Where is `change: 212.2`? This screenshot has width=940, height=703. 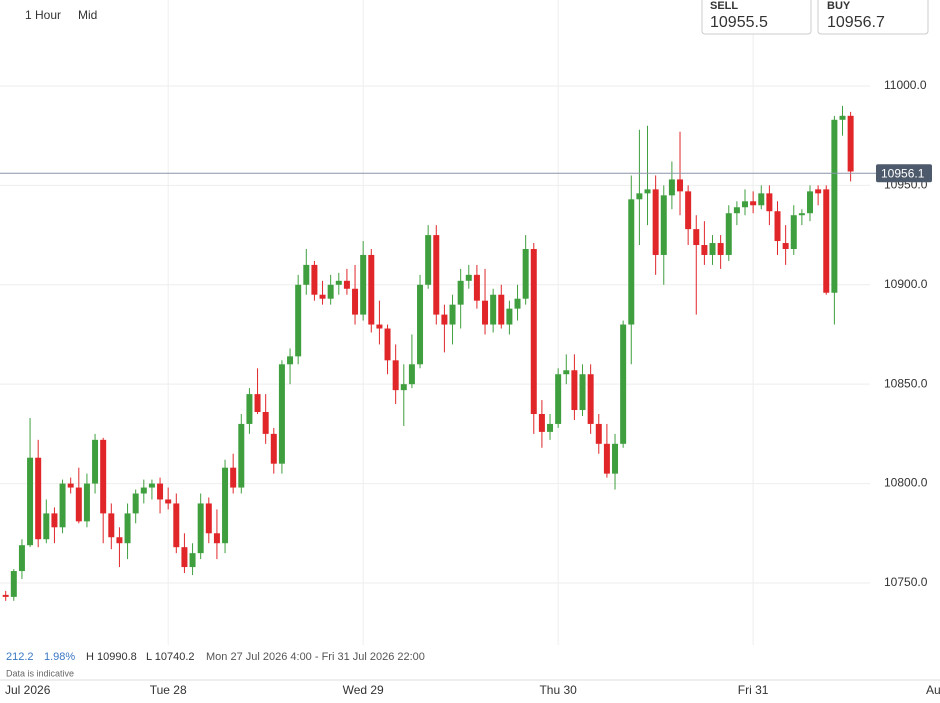
change: 212.2 is located at coordinates (20, 657).